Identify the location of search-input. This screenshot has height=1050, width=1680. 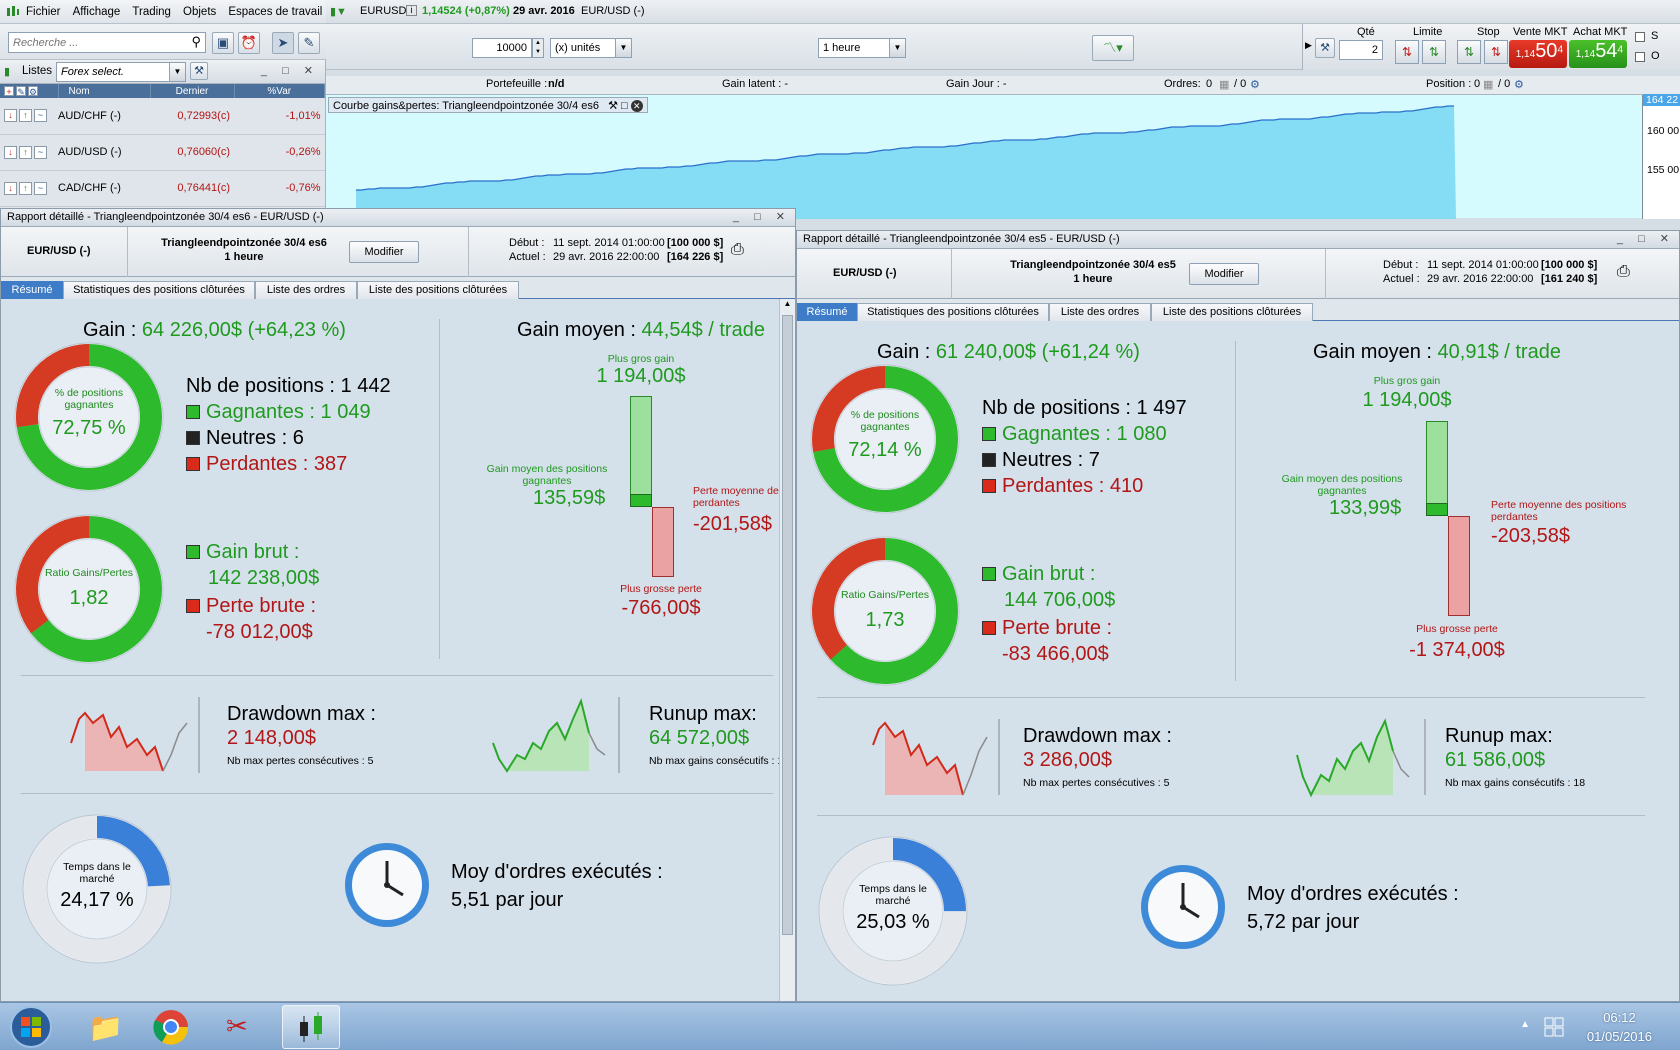
(94, 42).